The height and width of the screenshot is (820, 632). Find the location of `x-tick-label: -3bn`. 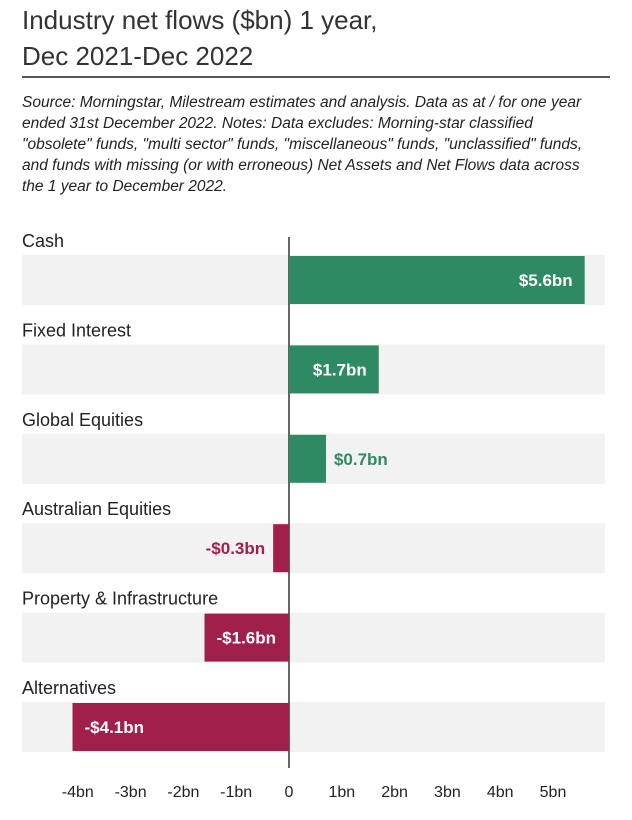

x-tick-label: -3bn is located at coordinates (131, 792).